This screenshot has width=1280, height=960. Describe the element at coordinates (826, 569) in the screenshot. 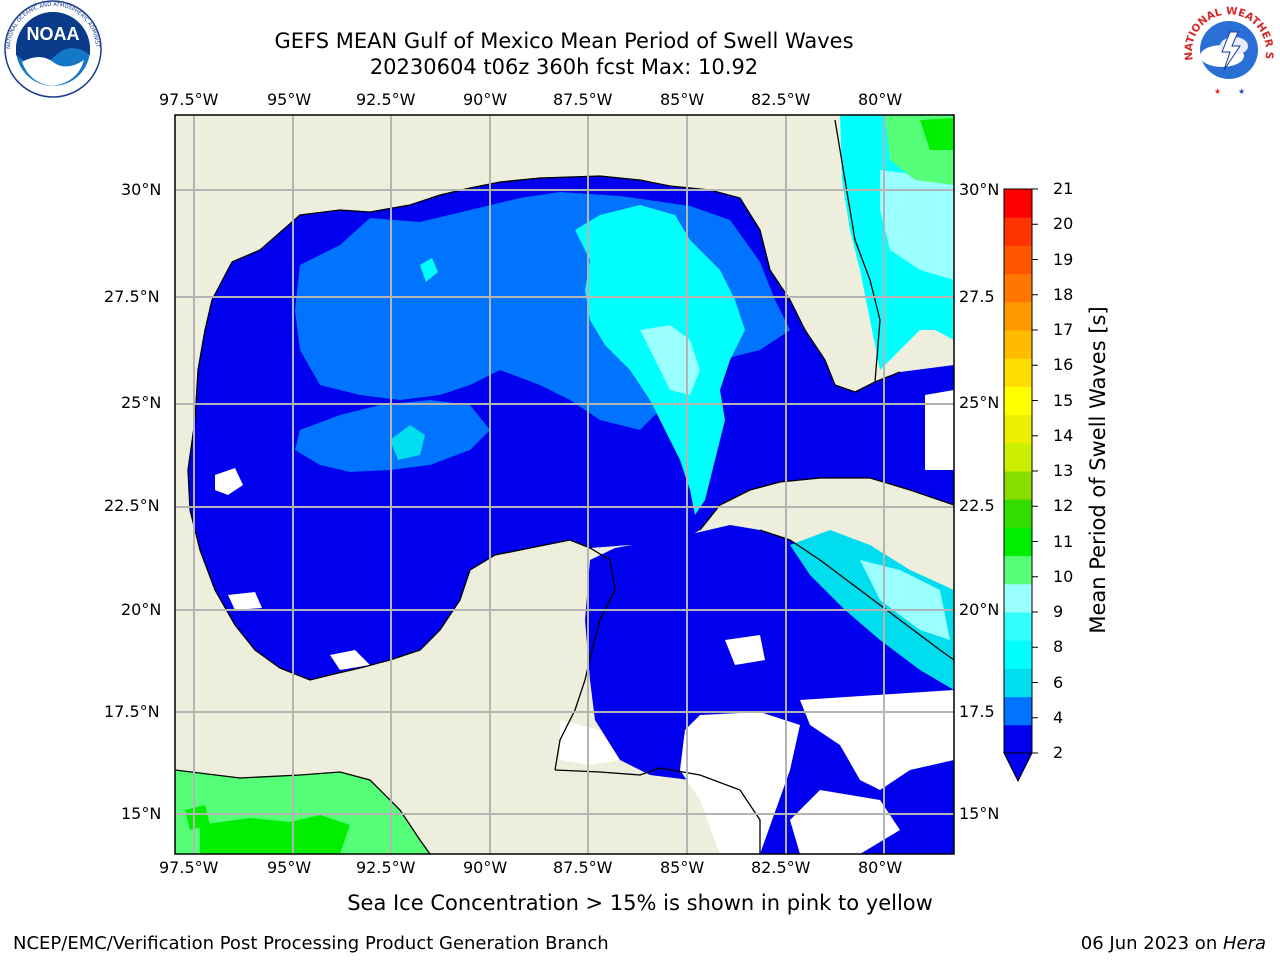

I see `cuba-coastline` at that location.